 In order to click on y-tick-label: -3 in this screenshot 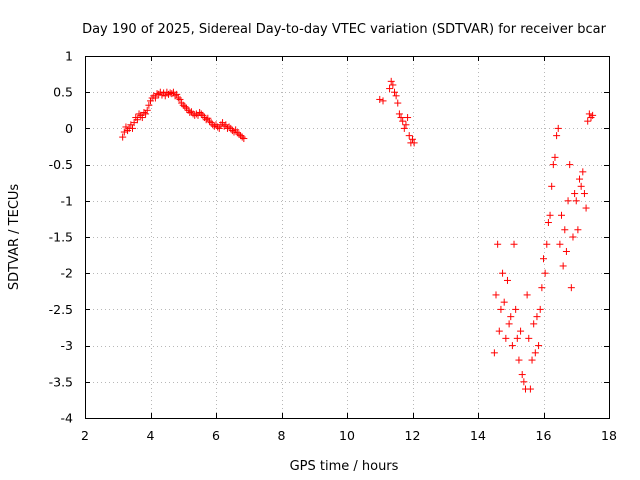, I will do `click(67, 345)`.